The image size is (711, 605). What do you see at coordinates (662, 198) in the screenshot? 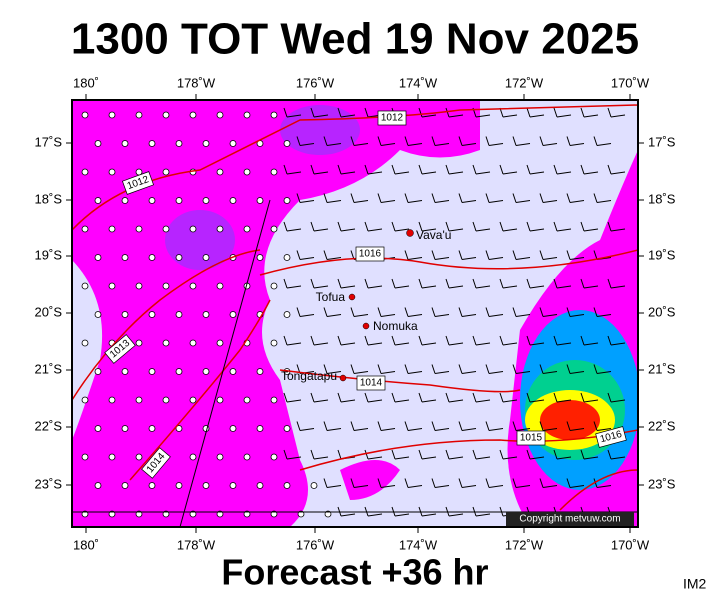
I see `y-label-right: 18˚S` at bounding box center [662, 198].